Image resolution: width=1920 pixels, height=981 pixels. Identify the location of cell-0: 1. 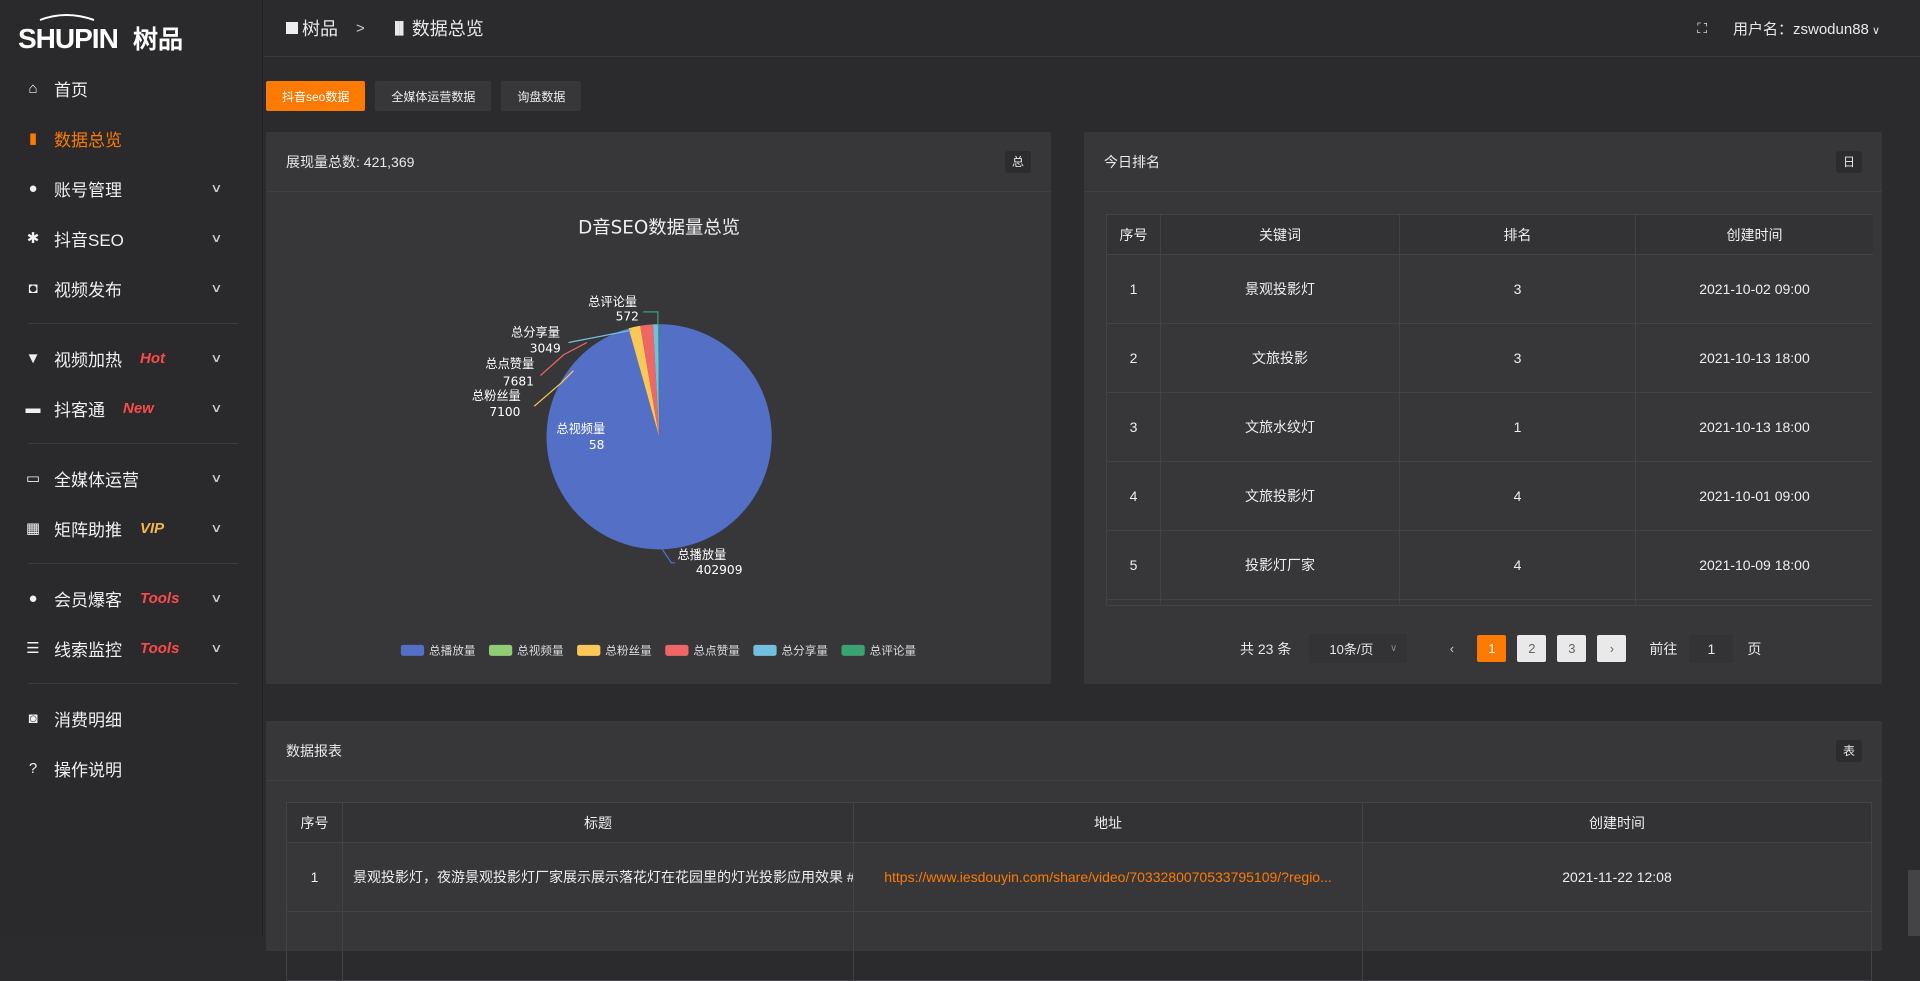
(1133, 289).